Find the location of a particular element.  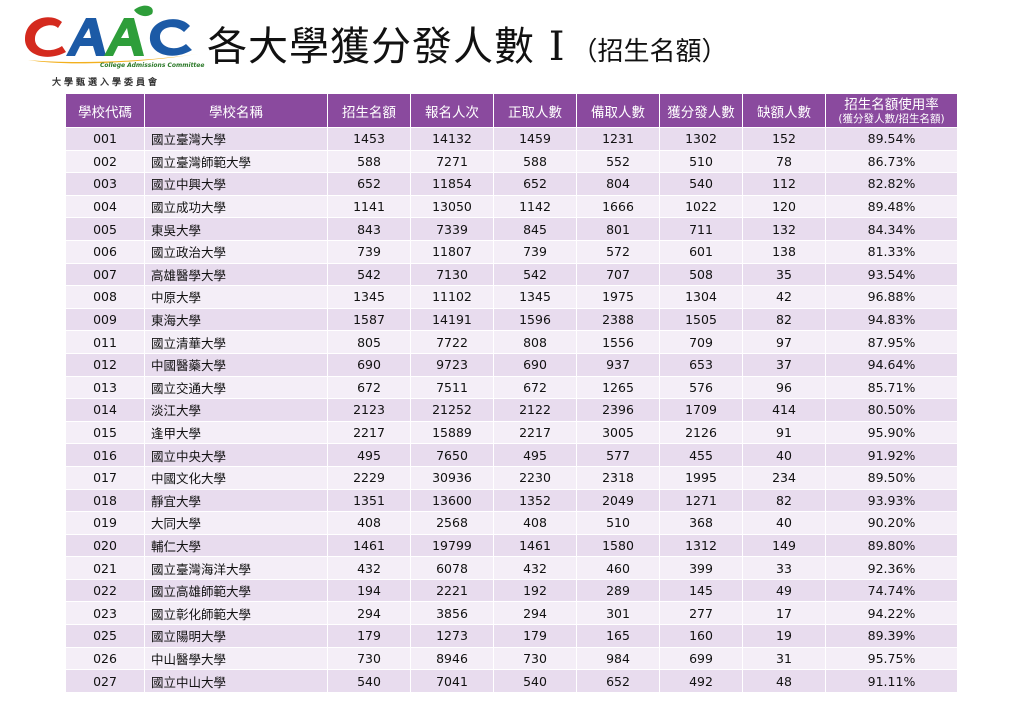

waitlist-cell: 801 is located at coordinates (618, 229).